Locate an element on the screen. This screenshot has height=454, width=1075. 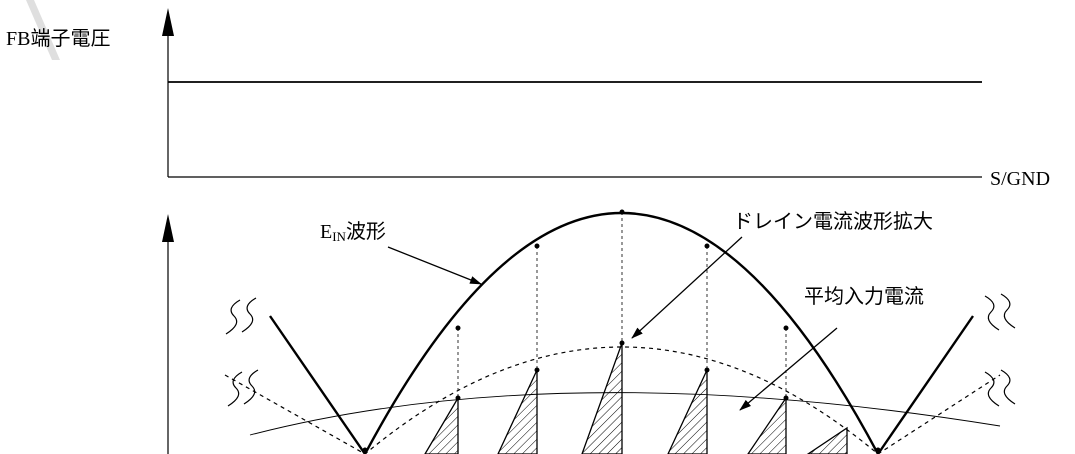
break-mark-right-lower is located at coordinates (1000, 388).